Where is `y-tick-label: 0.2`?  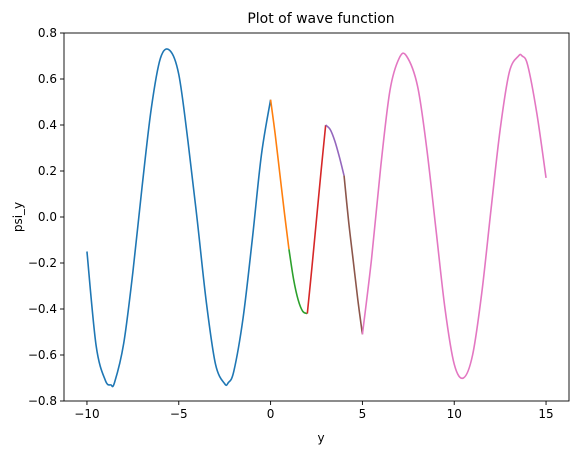 y-tick-label: 0.2 is located at coordinates (47, 171).